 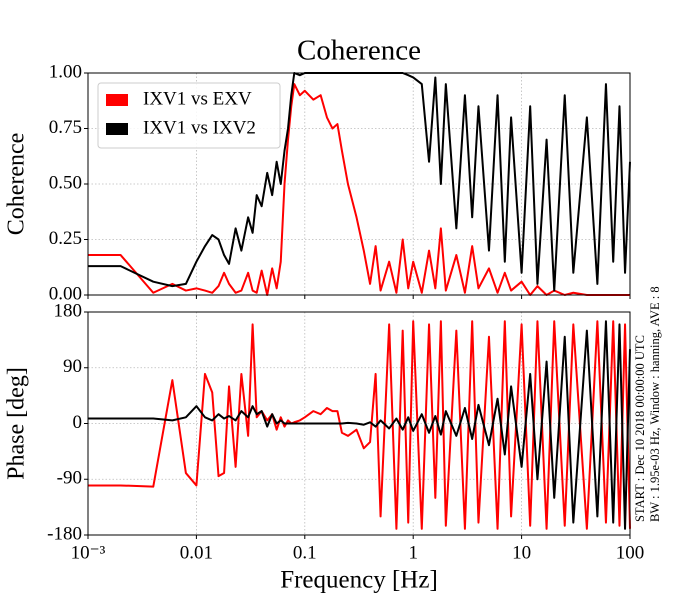 What do you see at coordinates (640, 428) in the screenshot?
I see `annotation: START : Dec 10 2018 00:00:00 UTC` at bounding box center [640, 428].